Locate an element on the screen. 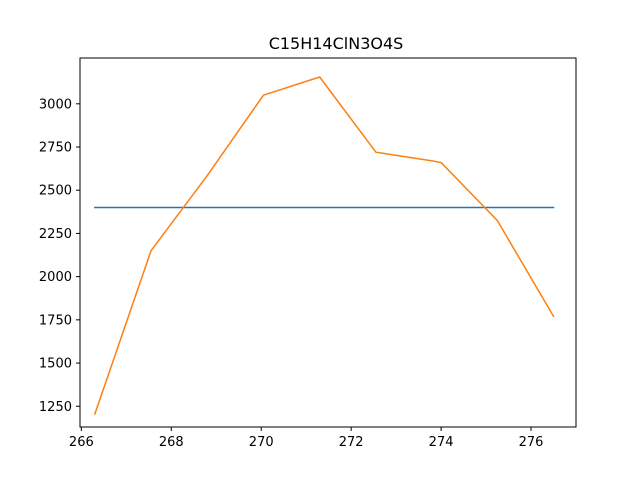 This screenshot has width=640, height=484. x-tick-label-2: 270 is located at coordinates (261, 442).